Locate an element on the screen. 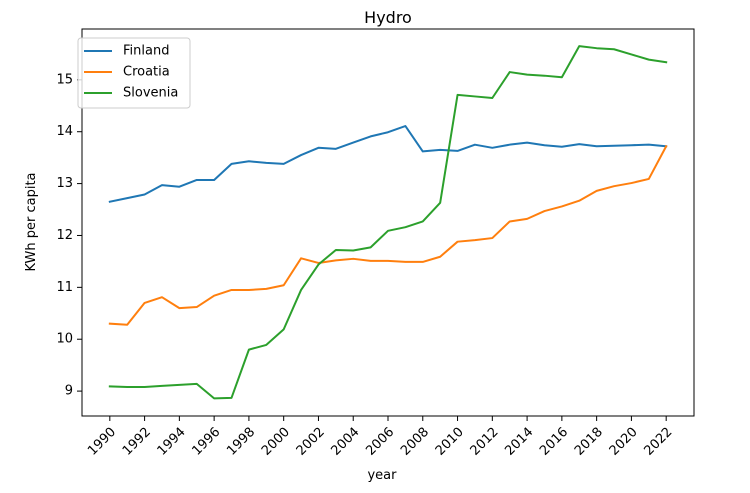 This screenshot has height=493, width=750. y-tick-label: 9 is located at coordinates (69, 391).